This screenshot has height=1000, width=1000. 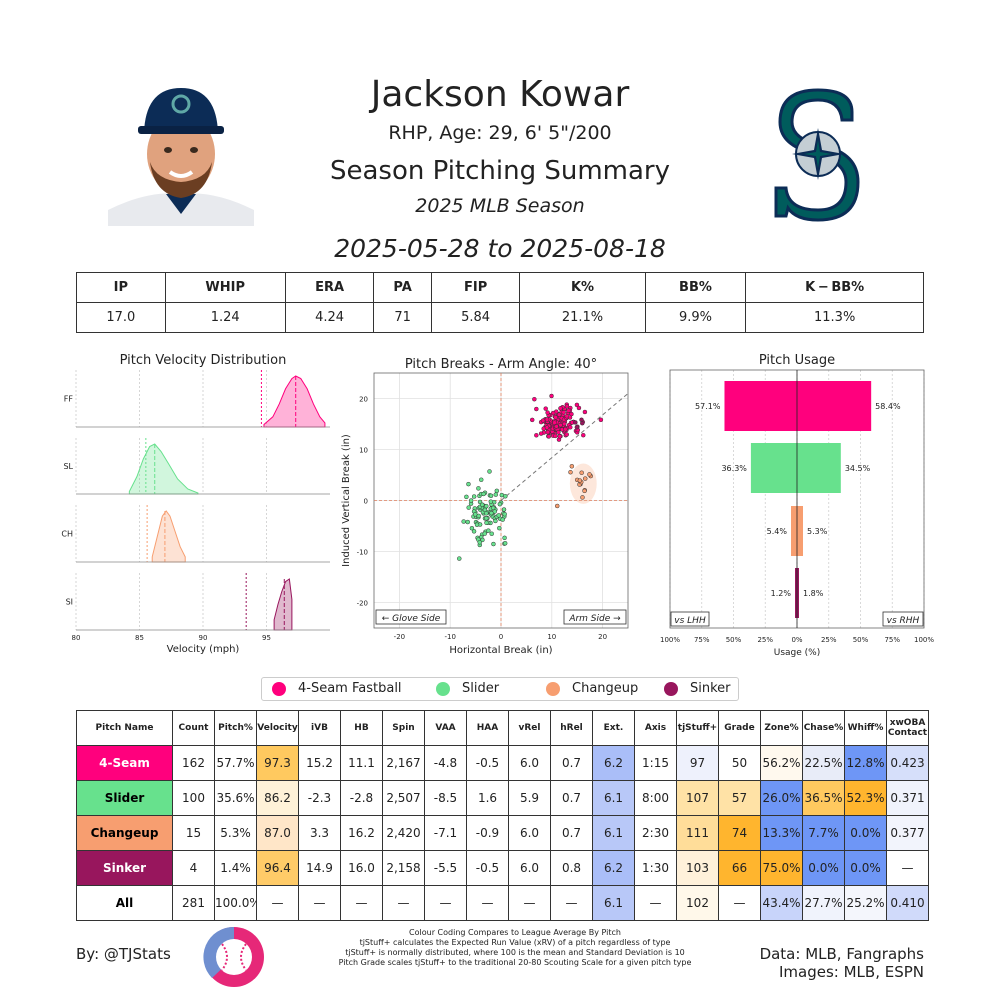 I want to click on table-cell: 111, so click(x=697, y=833).